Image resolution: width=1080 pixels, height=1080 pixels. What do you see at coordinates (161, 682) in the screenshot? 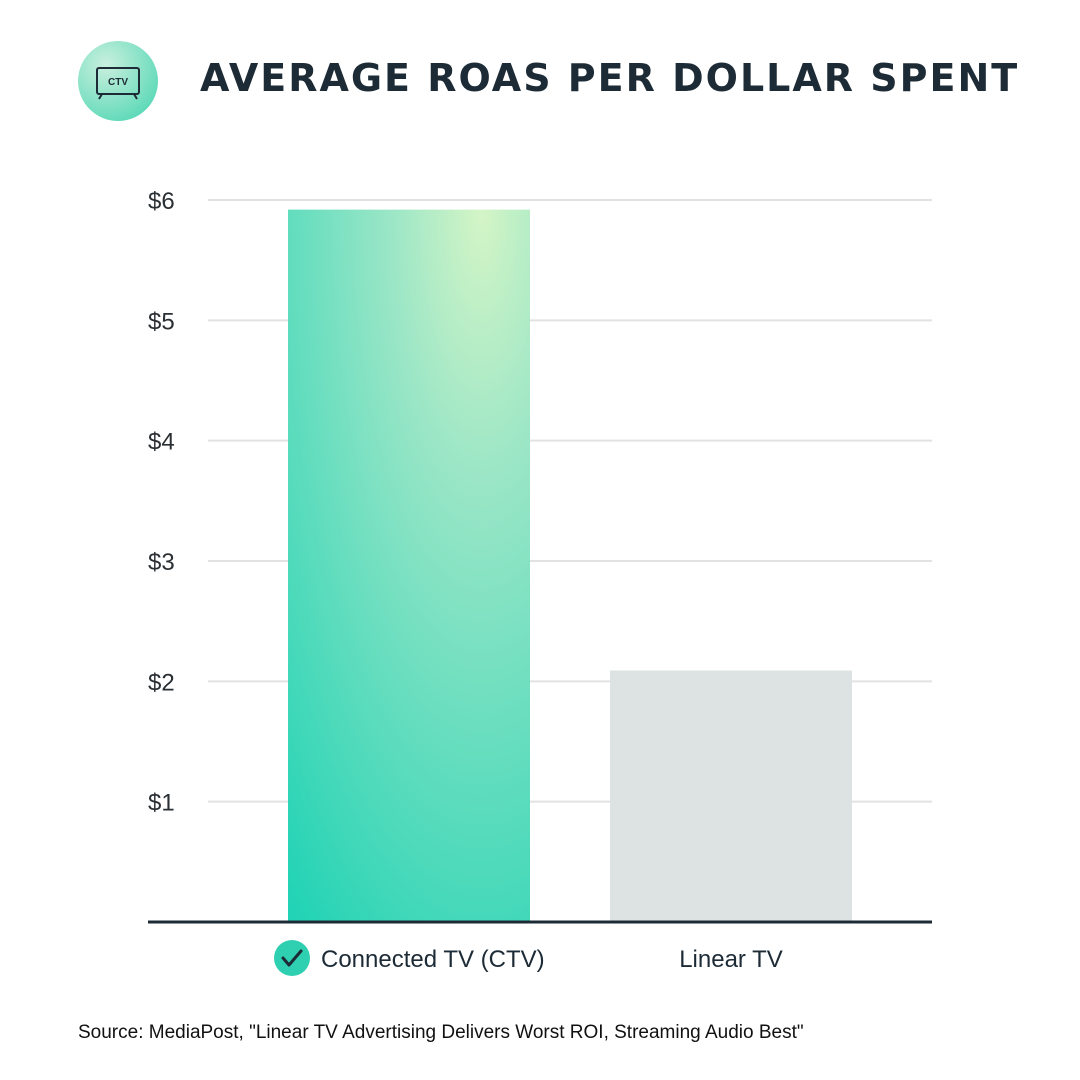
I see `y-tick-label: $2` at bounding box center [161, 682].